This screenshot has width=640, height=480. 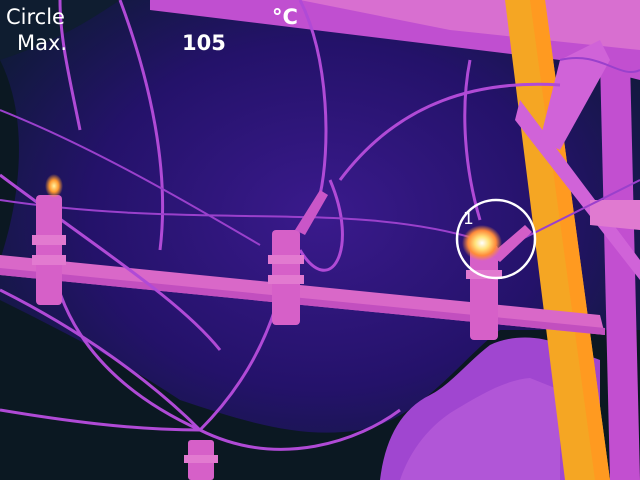 What do you see at coordinates (470, 25) in the screenshot?
I see `top-beam-pink` at bounding box center [470, 25].